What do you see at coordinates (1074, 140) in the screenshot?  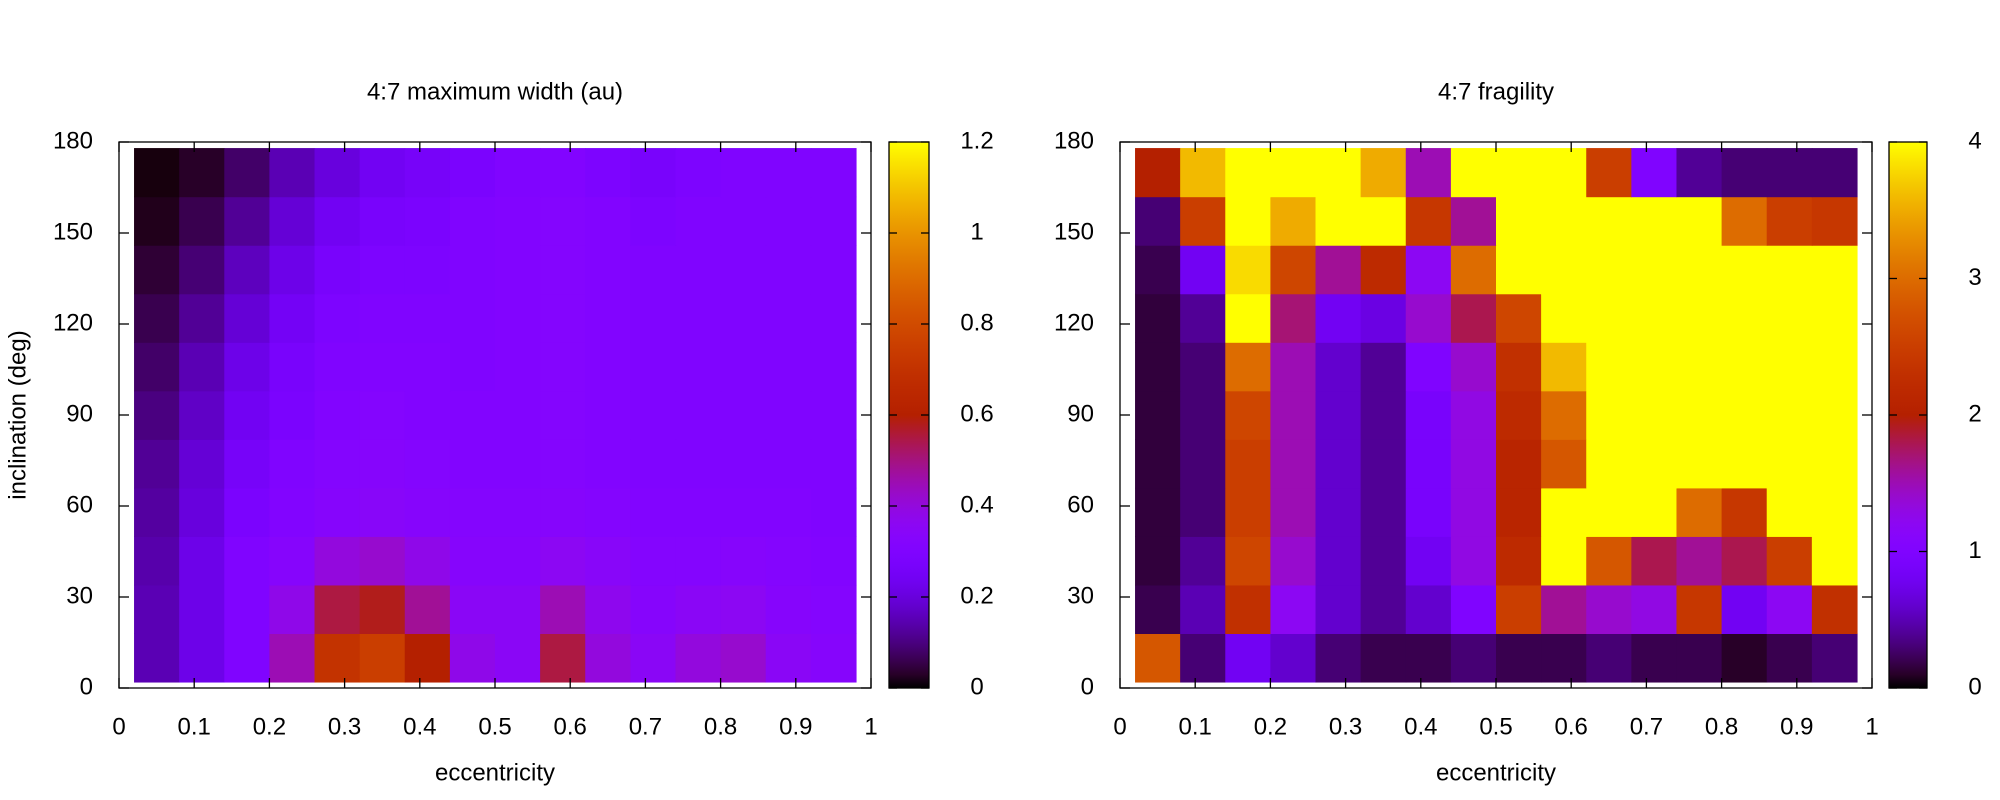 I see `y-tick-label: 180` at bounding box center [1074, 140].